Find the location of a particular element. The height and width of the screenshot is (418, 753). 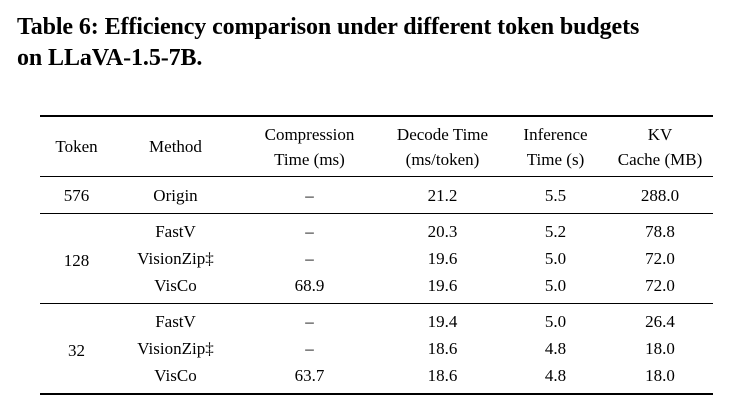

header-decode-line1: Decode Time is located at coordinates (442, 134).